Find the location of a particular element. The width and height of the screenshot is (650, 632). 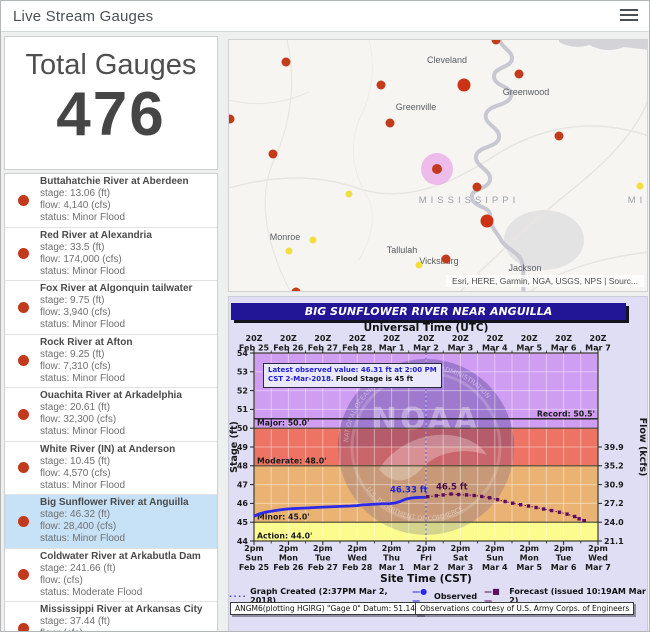

legend-label: Forecast (issued 10:19AM Mar 2) is located at coordinates (577, 596).